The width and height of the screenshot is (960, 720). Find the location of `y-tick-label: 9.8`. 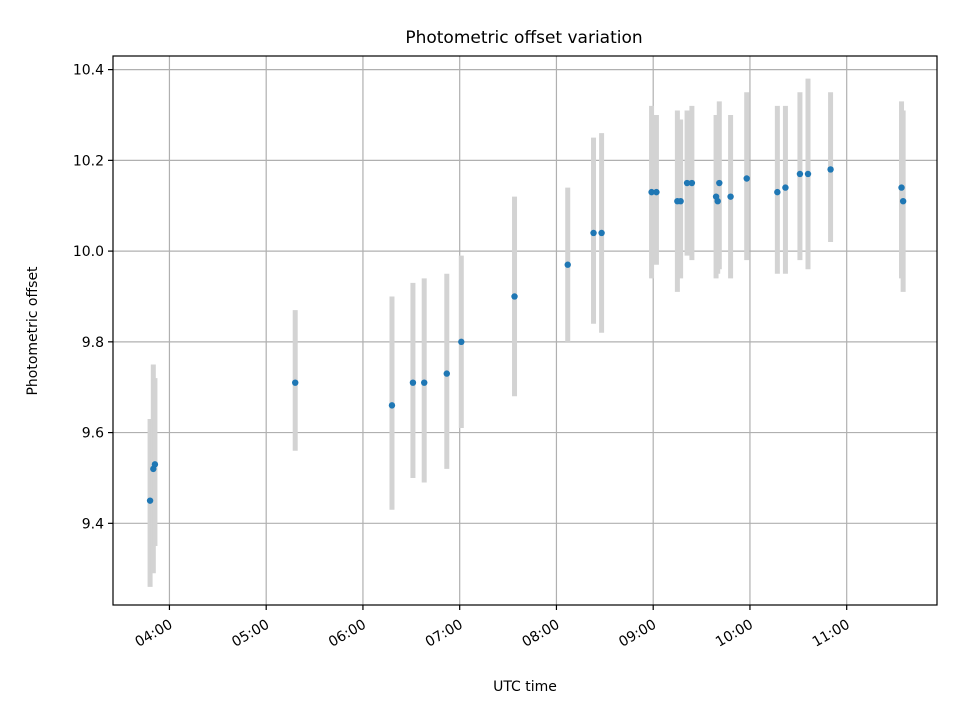

y-tick-label: 9.8 is located at coordinates (93, 343).